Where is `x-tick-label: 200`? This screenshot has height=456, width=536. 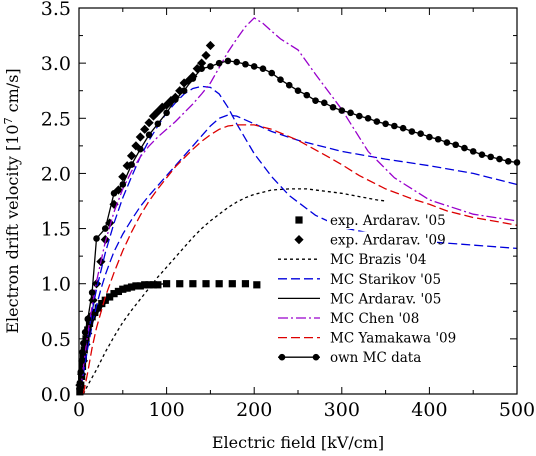
x-tick-label: 200 is located at coordinates (254, 410).